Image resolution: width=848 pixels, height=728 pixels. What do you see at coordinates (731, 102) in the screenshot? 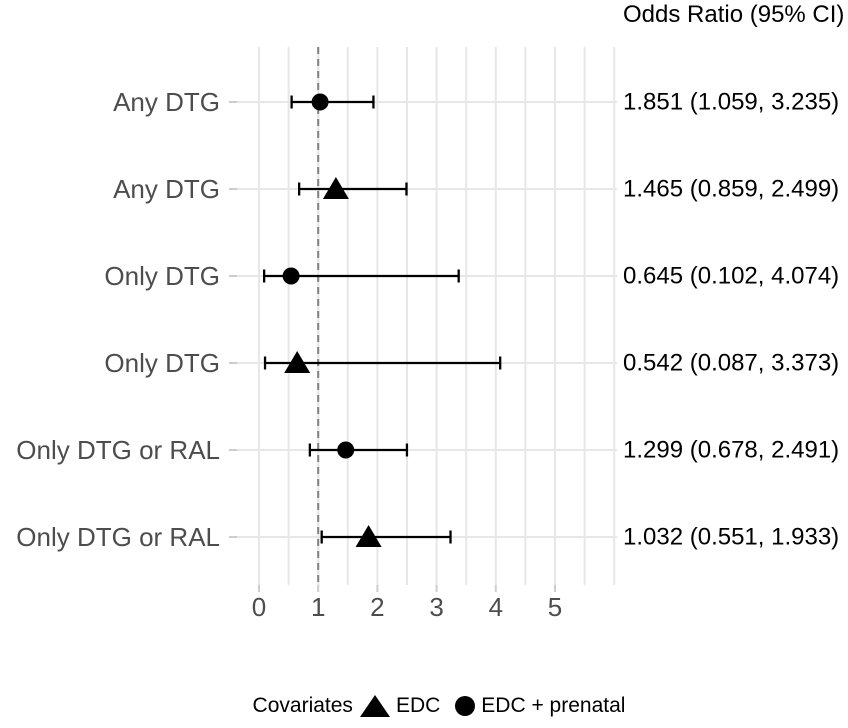
I see `row-or-value: 1.851 (1.059, 3.235)` at bounding box center [731, 102].